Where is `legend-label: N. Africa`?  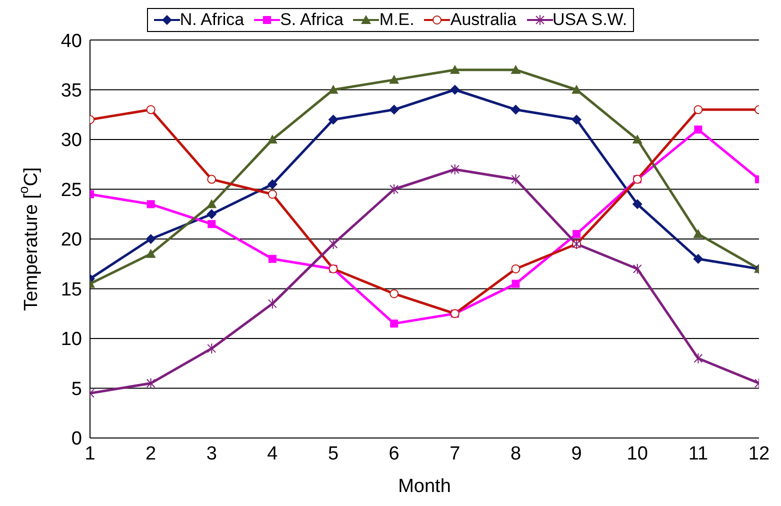 legend-label: N. Africa is located at coordinates (212, 20).